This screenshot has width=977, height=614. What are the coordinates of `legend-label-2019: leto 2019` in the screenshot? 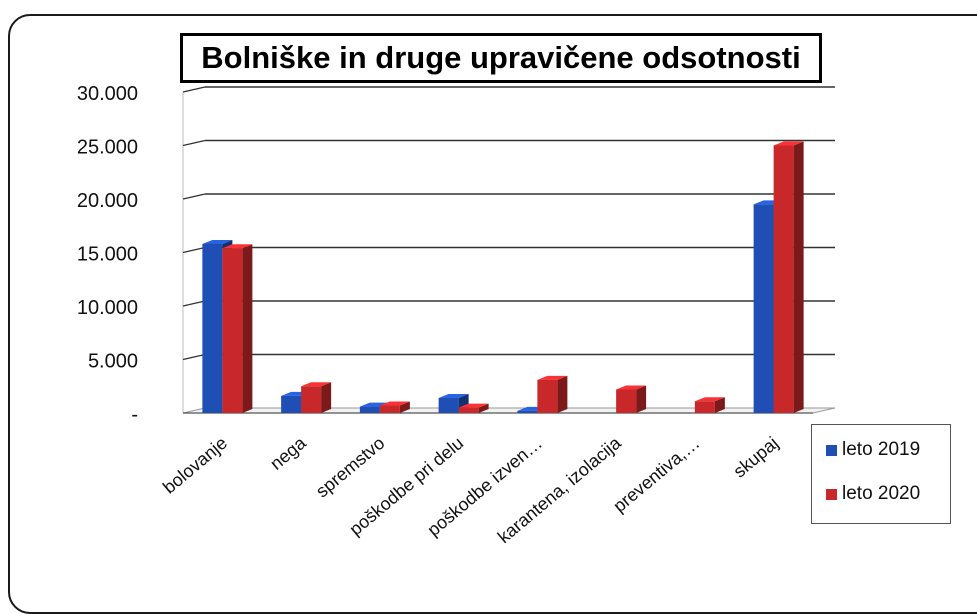 It's located at (881, 449).